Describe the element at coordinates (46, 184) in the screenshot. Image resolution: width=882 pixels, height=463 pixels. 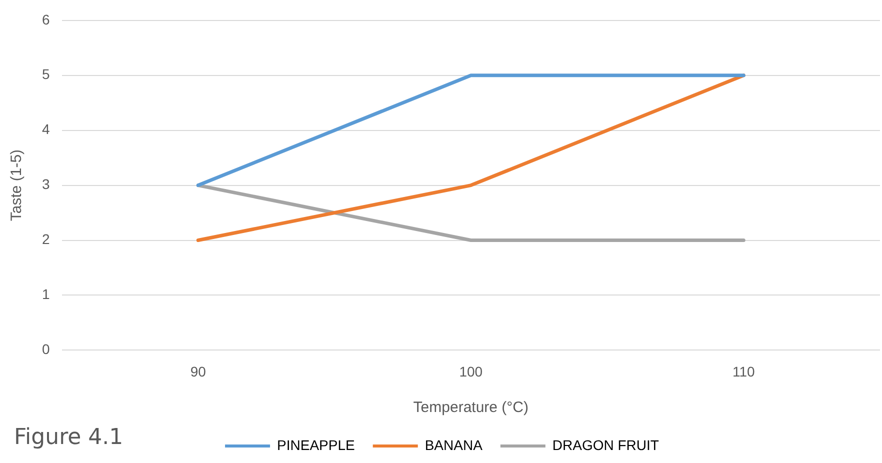
I see `y-tick-label: 3` at that location.